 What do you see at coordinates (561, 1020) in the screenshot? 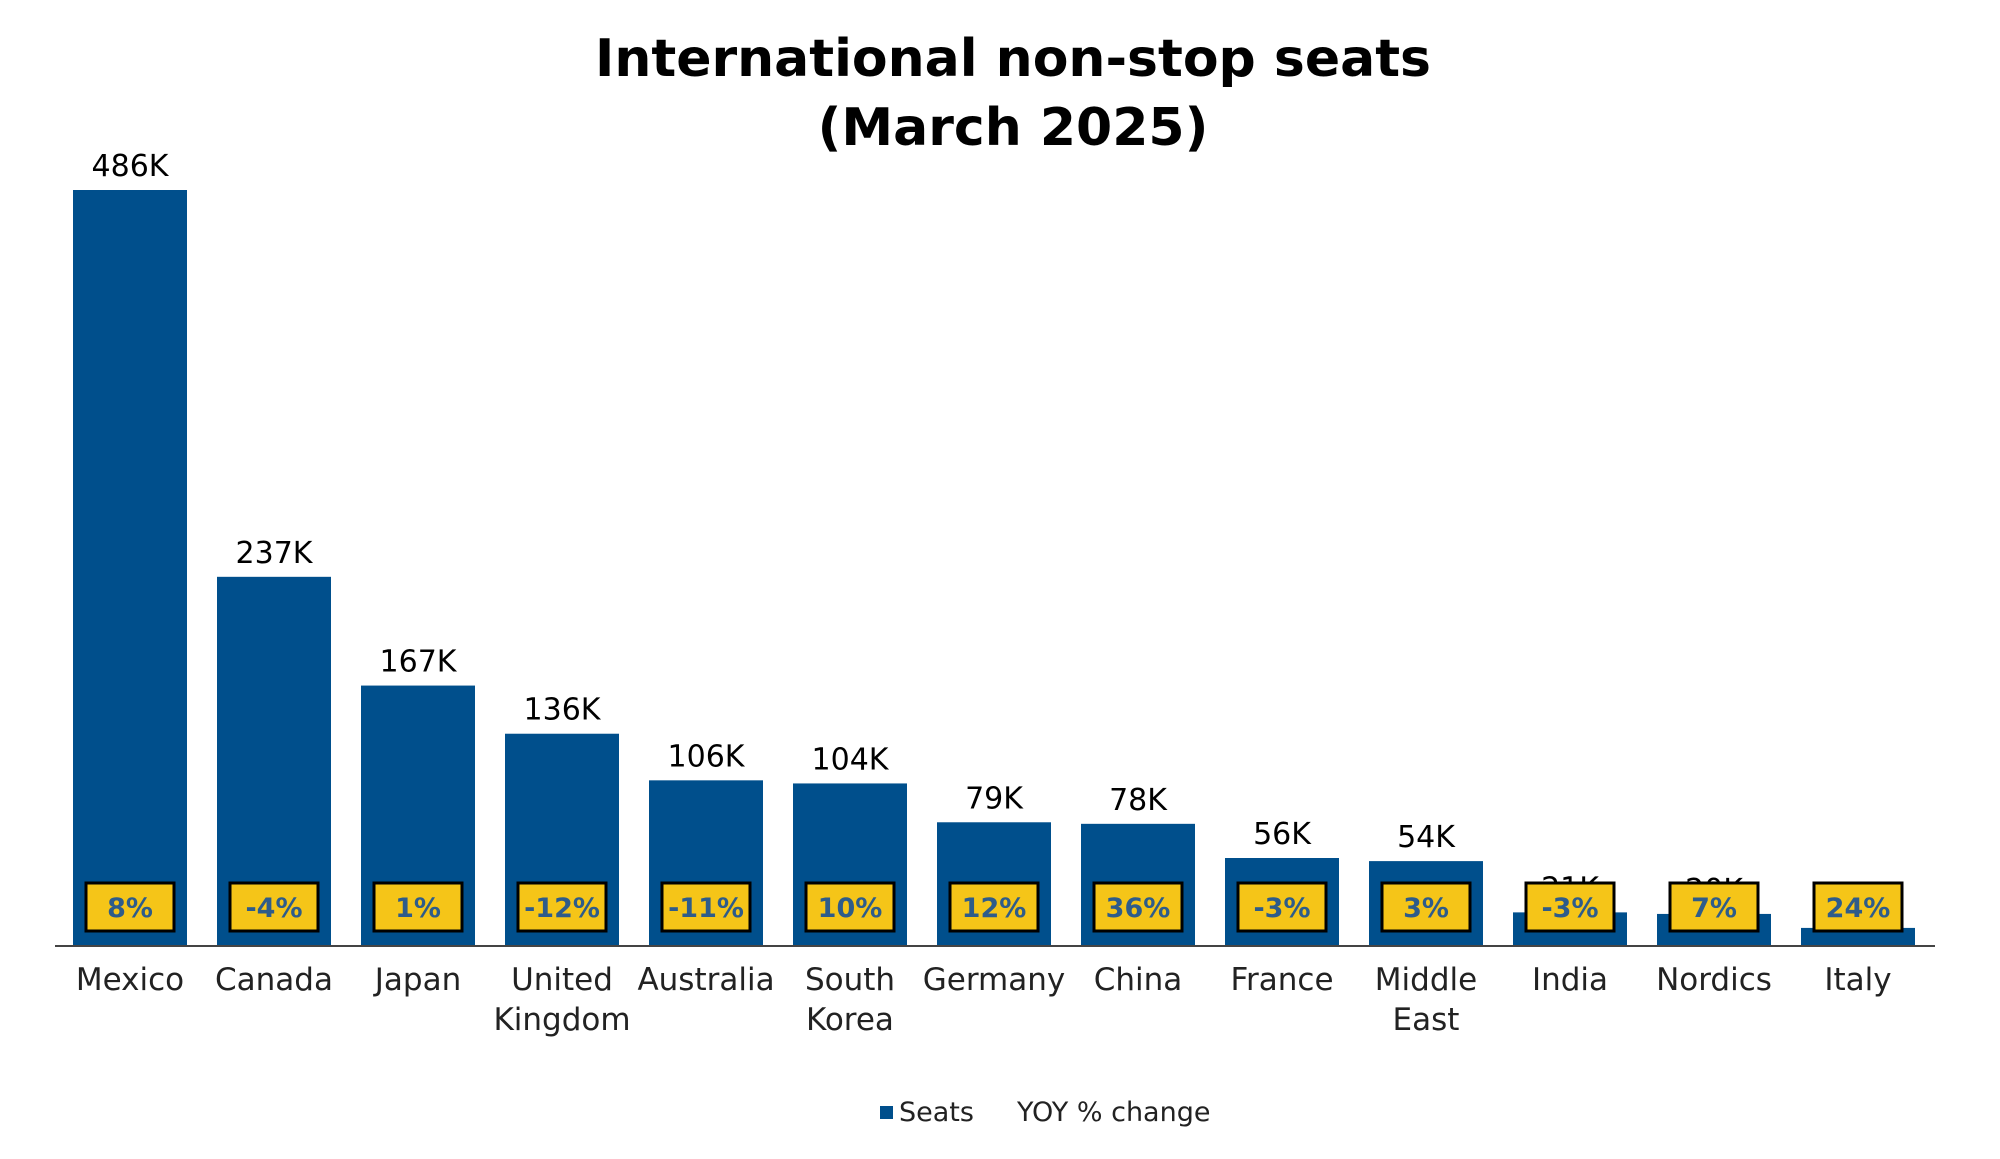
I see `category-label: Kingdom` at bounding box center [561, 1020].